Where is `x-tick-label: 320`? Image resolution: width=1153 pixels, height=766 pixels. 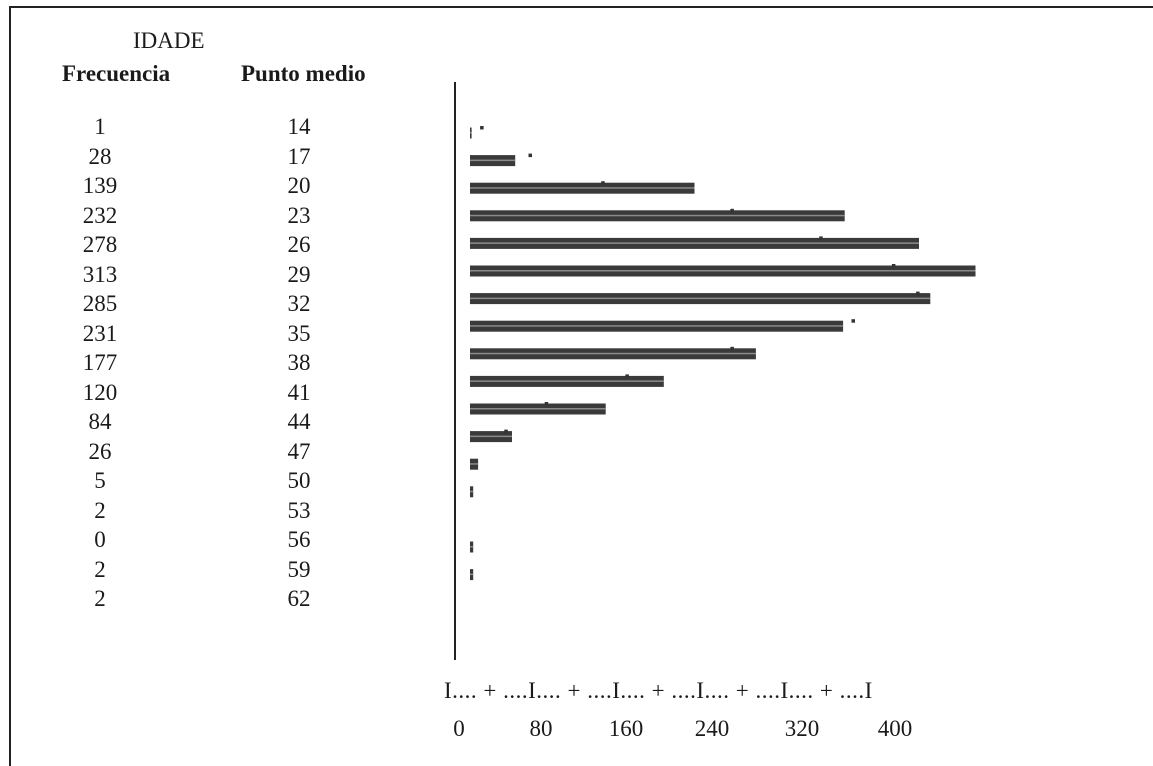 x-tick-label: 320 is located at coordinates (802, 728).